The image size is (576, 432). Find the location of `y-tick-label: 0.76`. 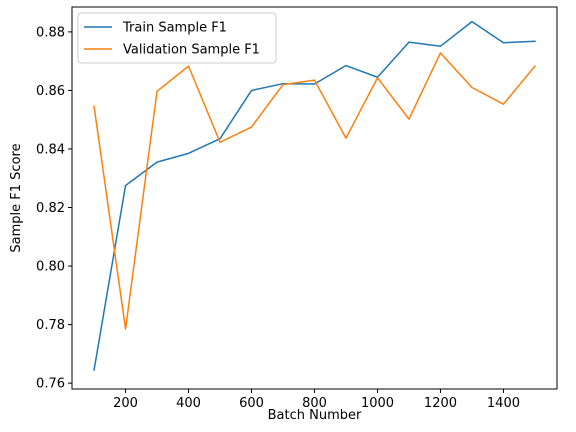

y-tick-label: 0.76 is located at coordinates (50, 384).